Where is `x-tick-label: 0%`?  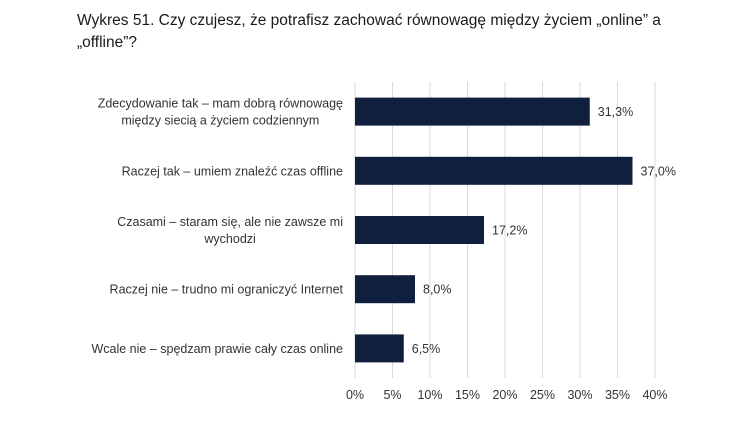 x-tick-label: 0% is located at coordinates (355, 395).